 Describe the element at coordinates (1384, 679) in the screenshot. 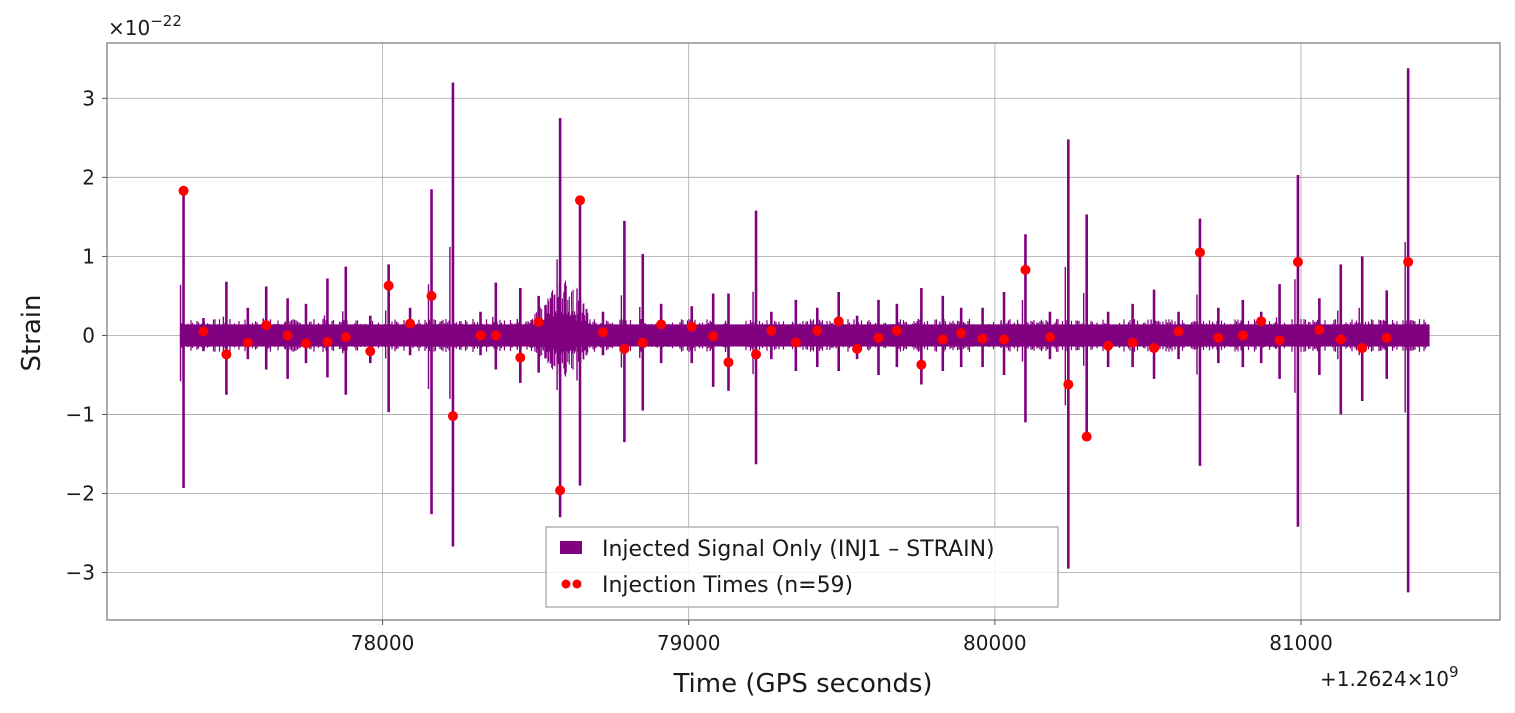

I see `x-offset-base: +1.2624×10` at that location.